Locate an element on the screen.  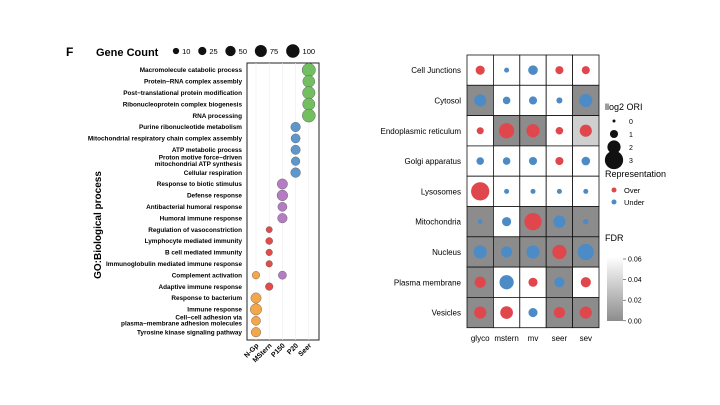
x-tick-mv: mv is located at coordinates (533, 338).